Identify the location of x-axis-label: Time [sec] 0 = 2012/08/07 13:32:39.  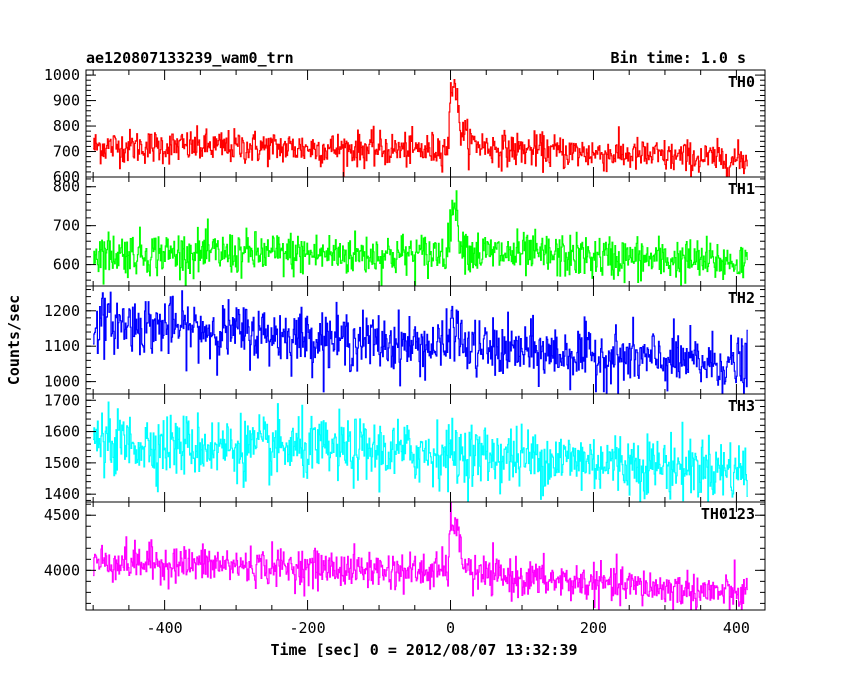
(423, 650).